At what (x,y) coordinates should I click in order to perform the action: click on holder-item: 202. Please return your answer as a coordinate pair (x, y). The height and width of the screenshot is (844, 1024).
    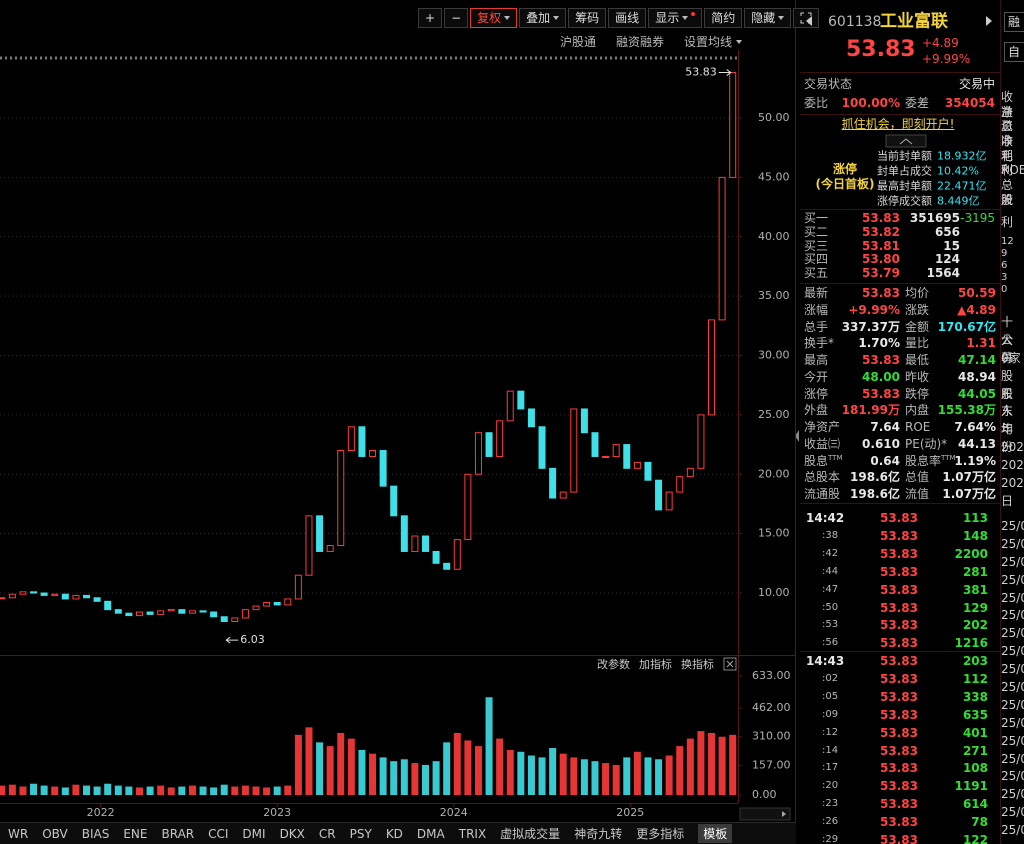
    Looking at the image, I should click on (1012, 483).